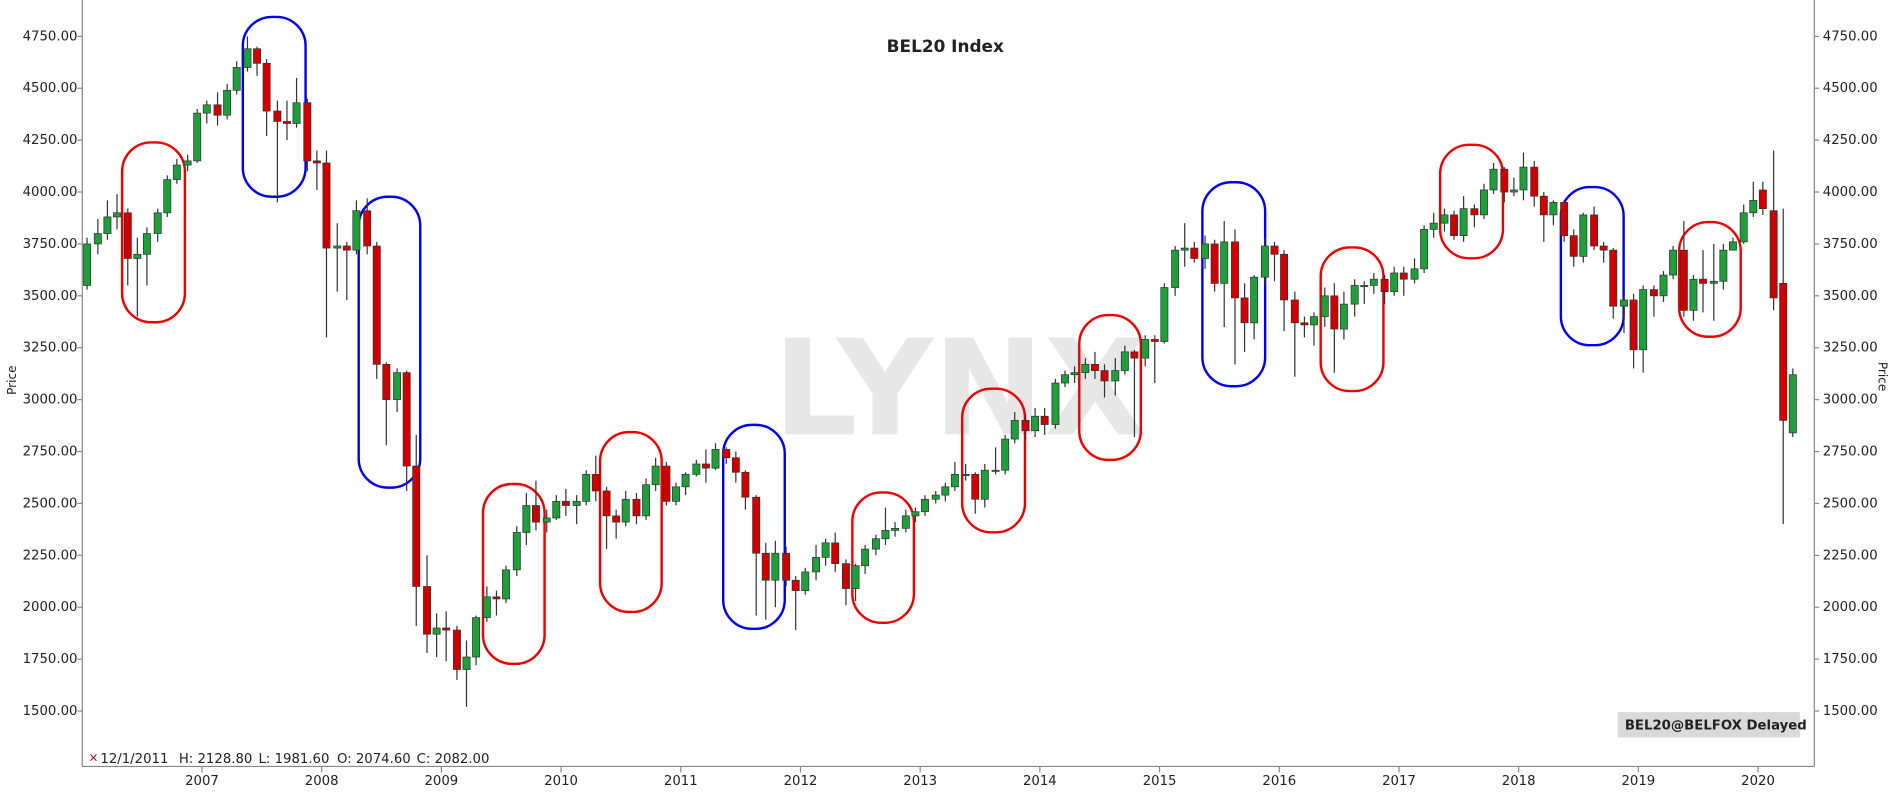  I want to click on y2-tick-label: 3000.00, so click(1850, 400).